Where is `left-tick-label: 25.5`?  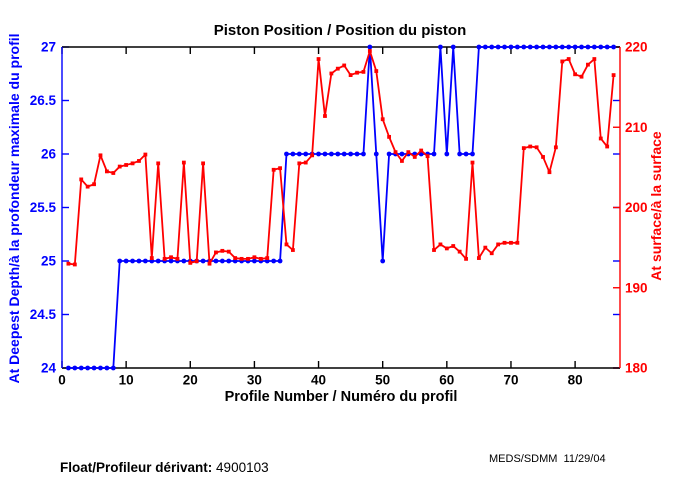 left-tick-label: 25.5 is located at coordinates (43, 207).